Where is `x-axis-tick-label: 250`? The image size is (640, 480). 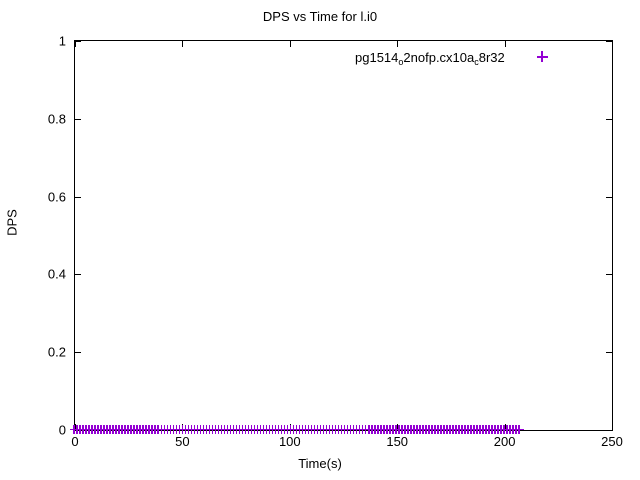 x-axis-tick-label: 250 is located at coordinates (612, 441).